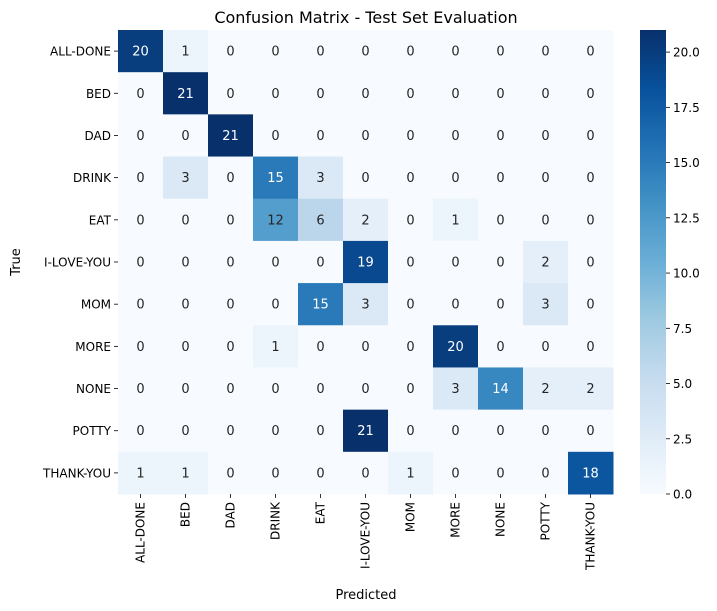 This screenshot has width=717, height=611. I want to click on cell-value-label: 20, so click(140, 52).